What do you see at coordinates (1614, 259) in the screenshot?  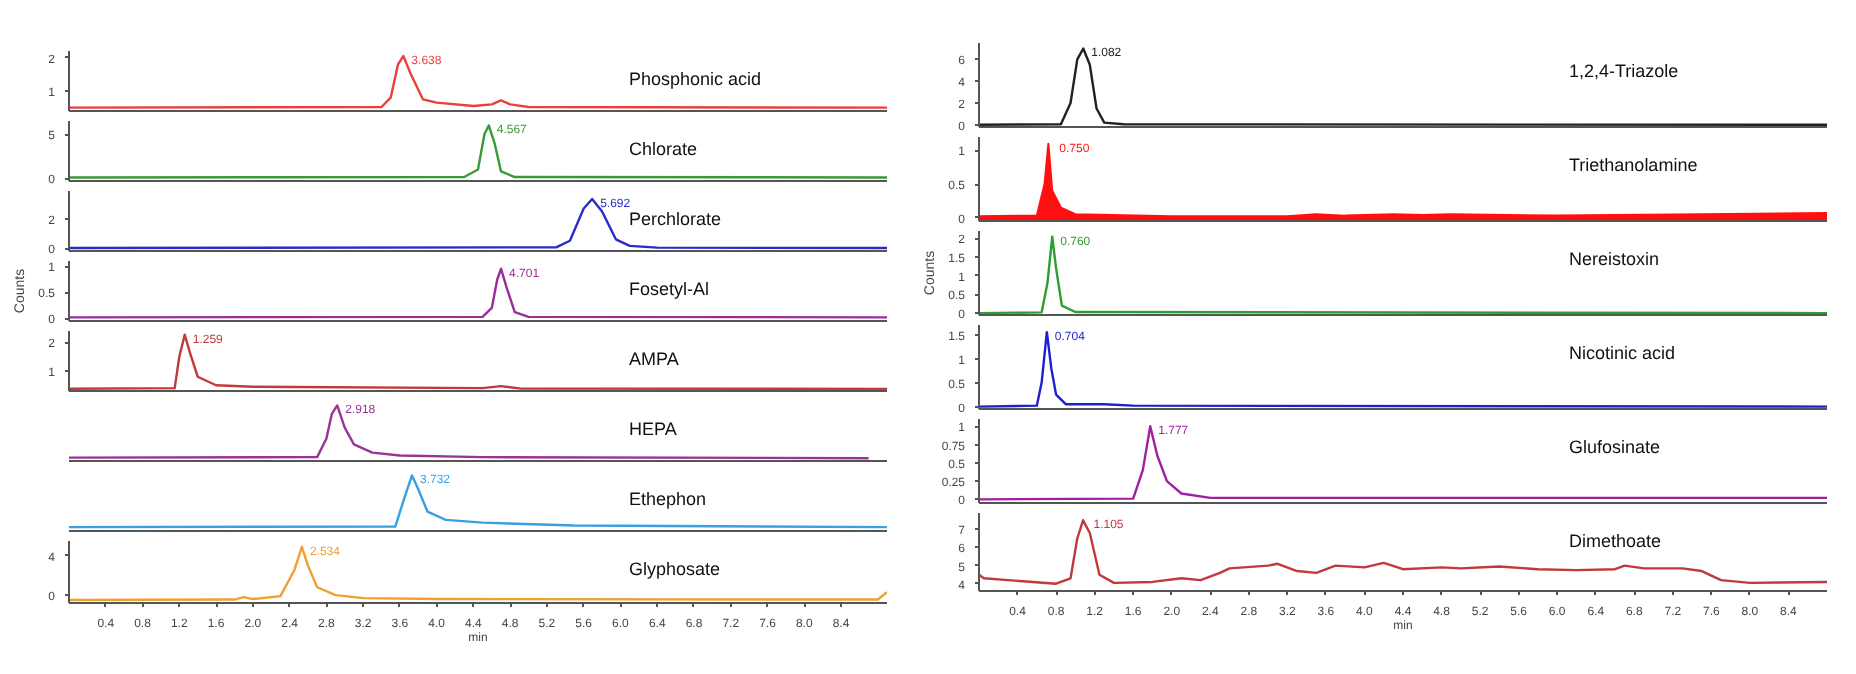 I see `text: Nereistoxin` at bounding box center [1614, 259].